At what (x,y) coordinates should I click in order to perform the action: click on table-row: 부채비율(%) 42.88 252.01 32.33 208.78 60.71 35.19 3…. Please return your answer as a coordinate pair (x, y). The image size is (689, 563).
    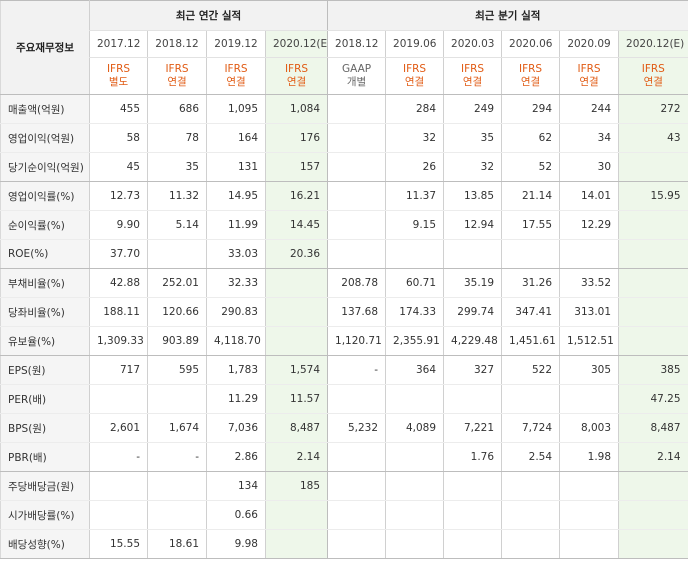
    Looking at the image, I should click on (344, 283).